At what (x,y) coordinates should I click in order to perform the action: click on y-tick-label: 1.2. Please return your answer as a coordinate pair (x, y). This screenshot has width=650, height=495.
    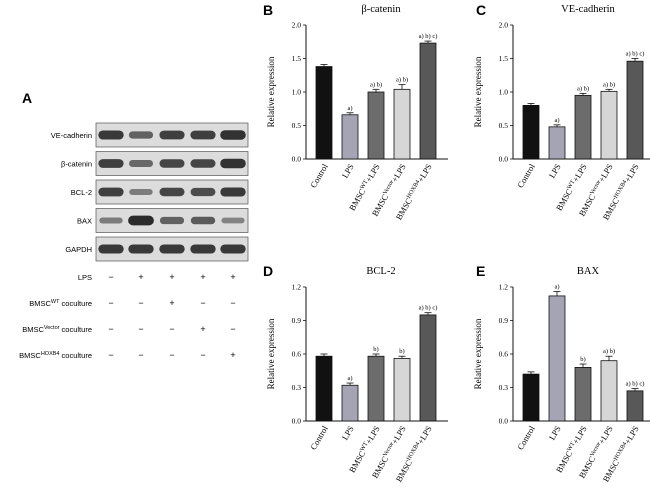
    Looking at the image, I should click on (504, 287).